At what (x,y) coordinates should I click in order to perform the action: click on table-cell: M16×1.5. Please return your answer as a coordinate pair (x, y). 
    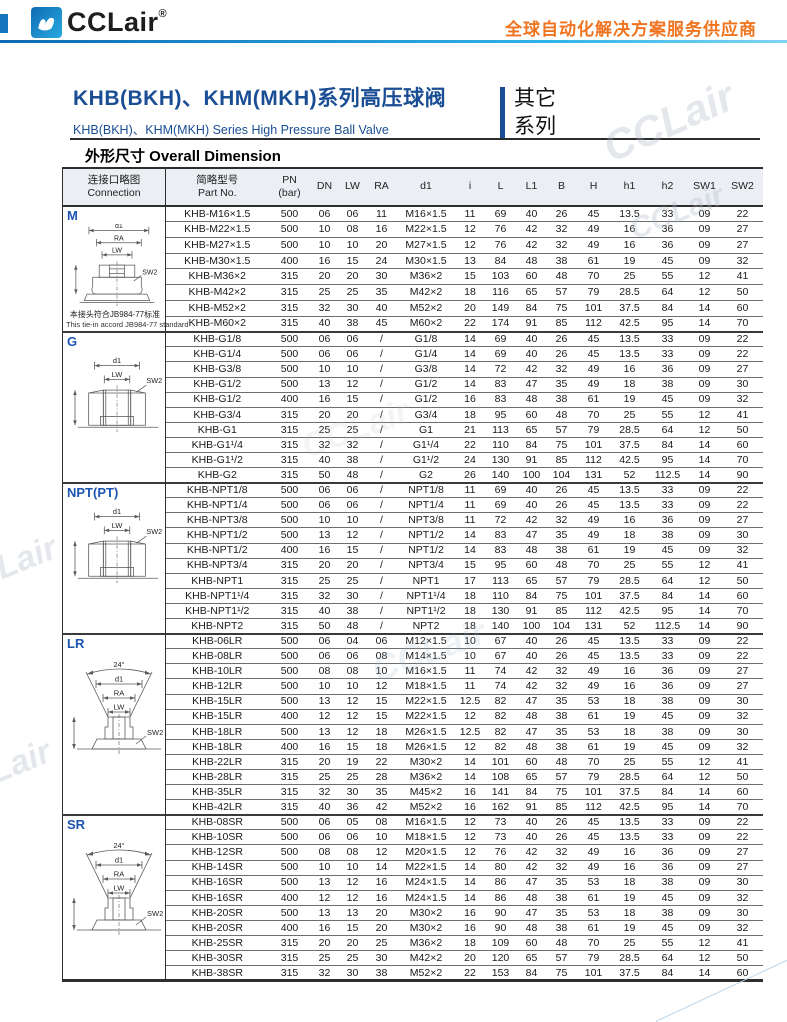
    Looking at the image, I should click on (426, 822).